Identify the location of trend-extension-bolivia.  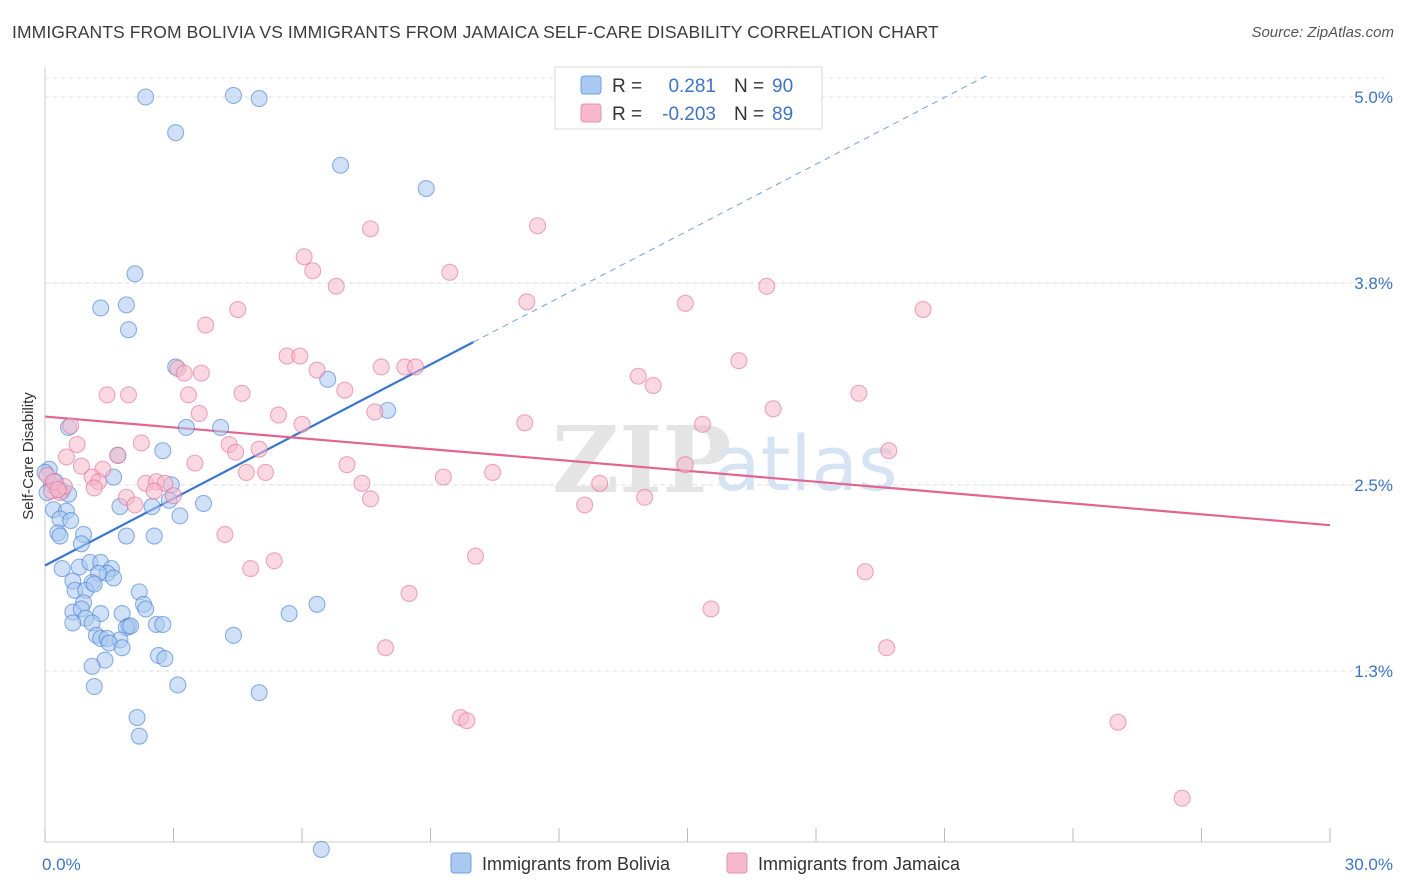
(730, 208).